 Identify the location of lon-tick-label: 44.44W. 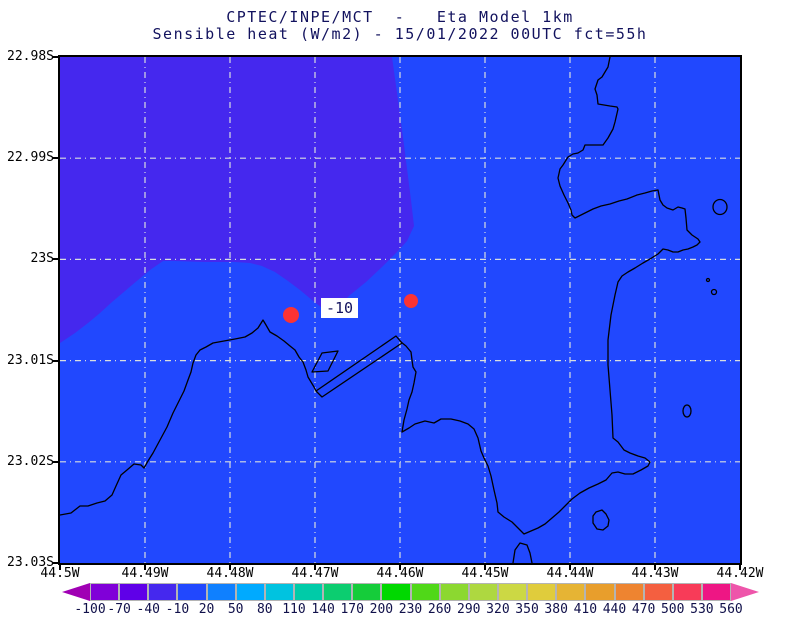
(570, 573).